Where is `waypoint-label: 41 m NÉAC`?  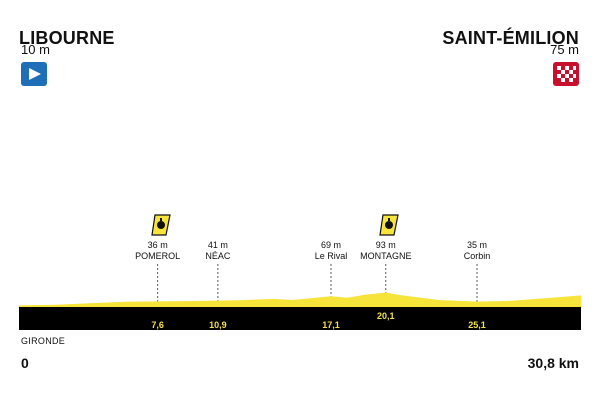 waypoint-label: 41 m NÉAC is located at coordinates (217, 251).